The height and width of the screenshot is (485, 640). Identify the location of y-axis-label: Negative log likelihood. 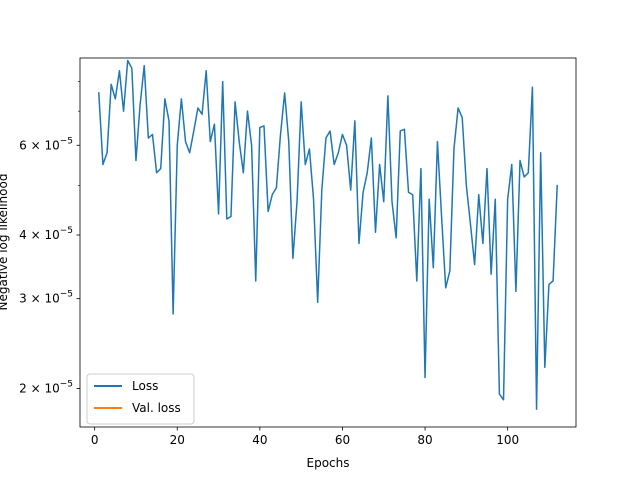
(5, 242).